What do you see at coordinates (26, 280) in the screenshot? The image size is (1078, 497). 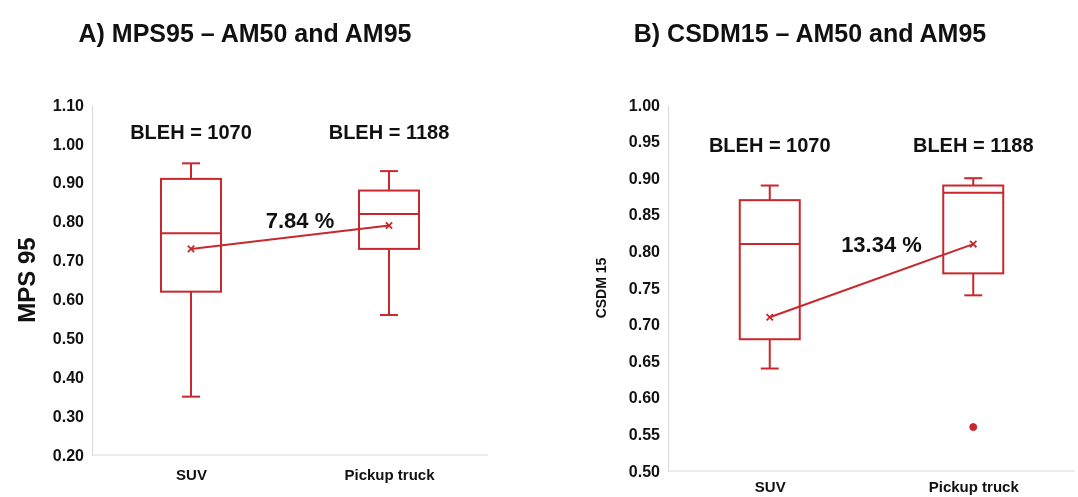 I see `y-axis-title: MPS 95` at bounding box center [26, 280].